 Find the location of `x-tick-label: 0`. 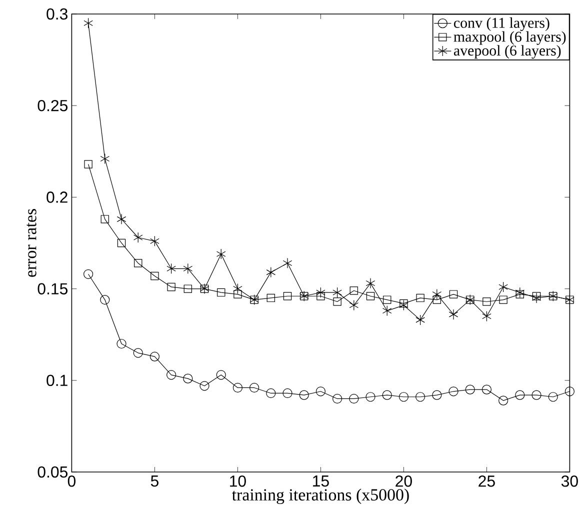

x-tick-label: 0 is located at coordinates (72, 481).